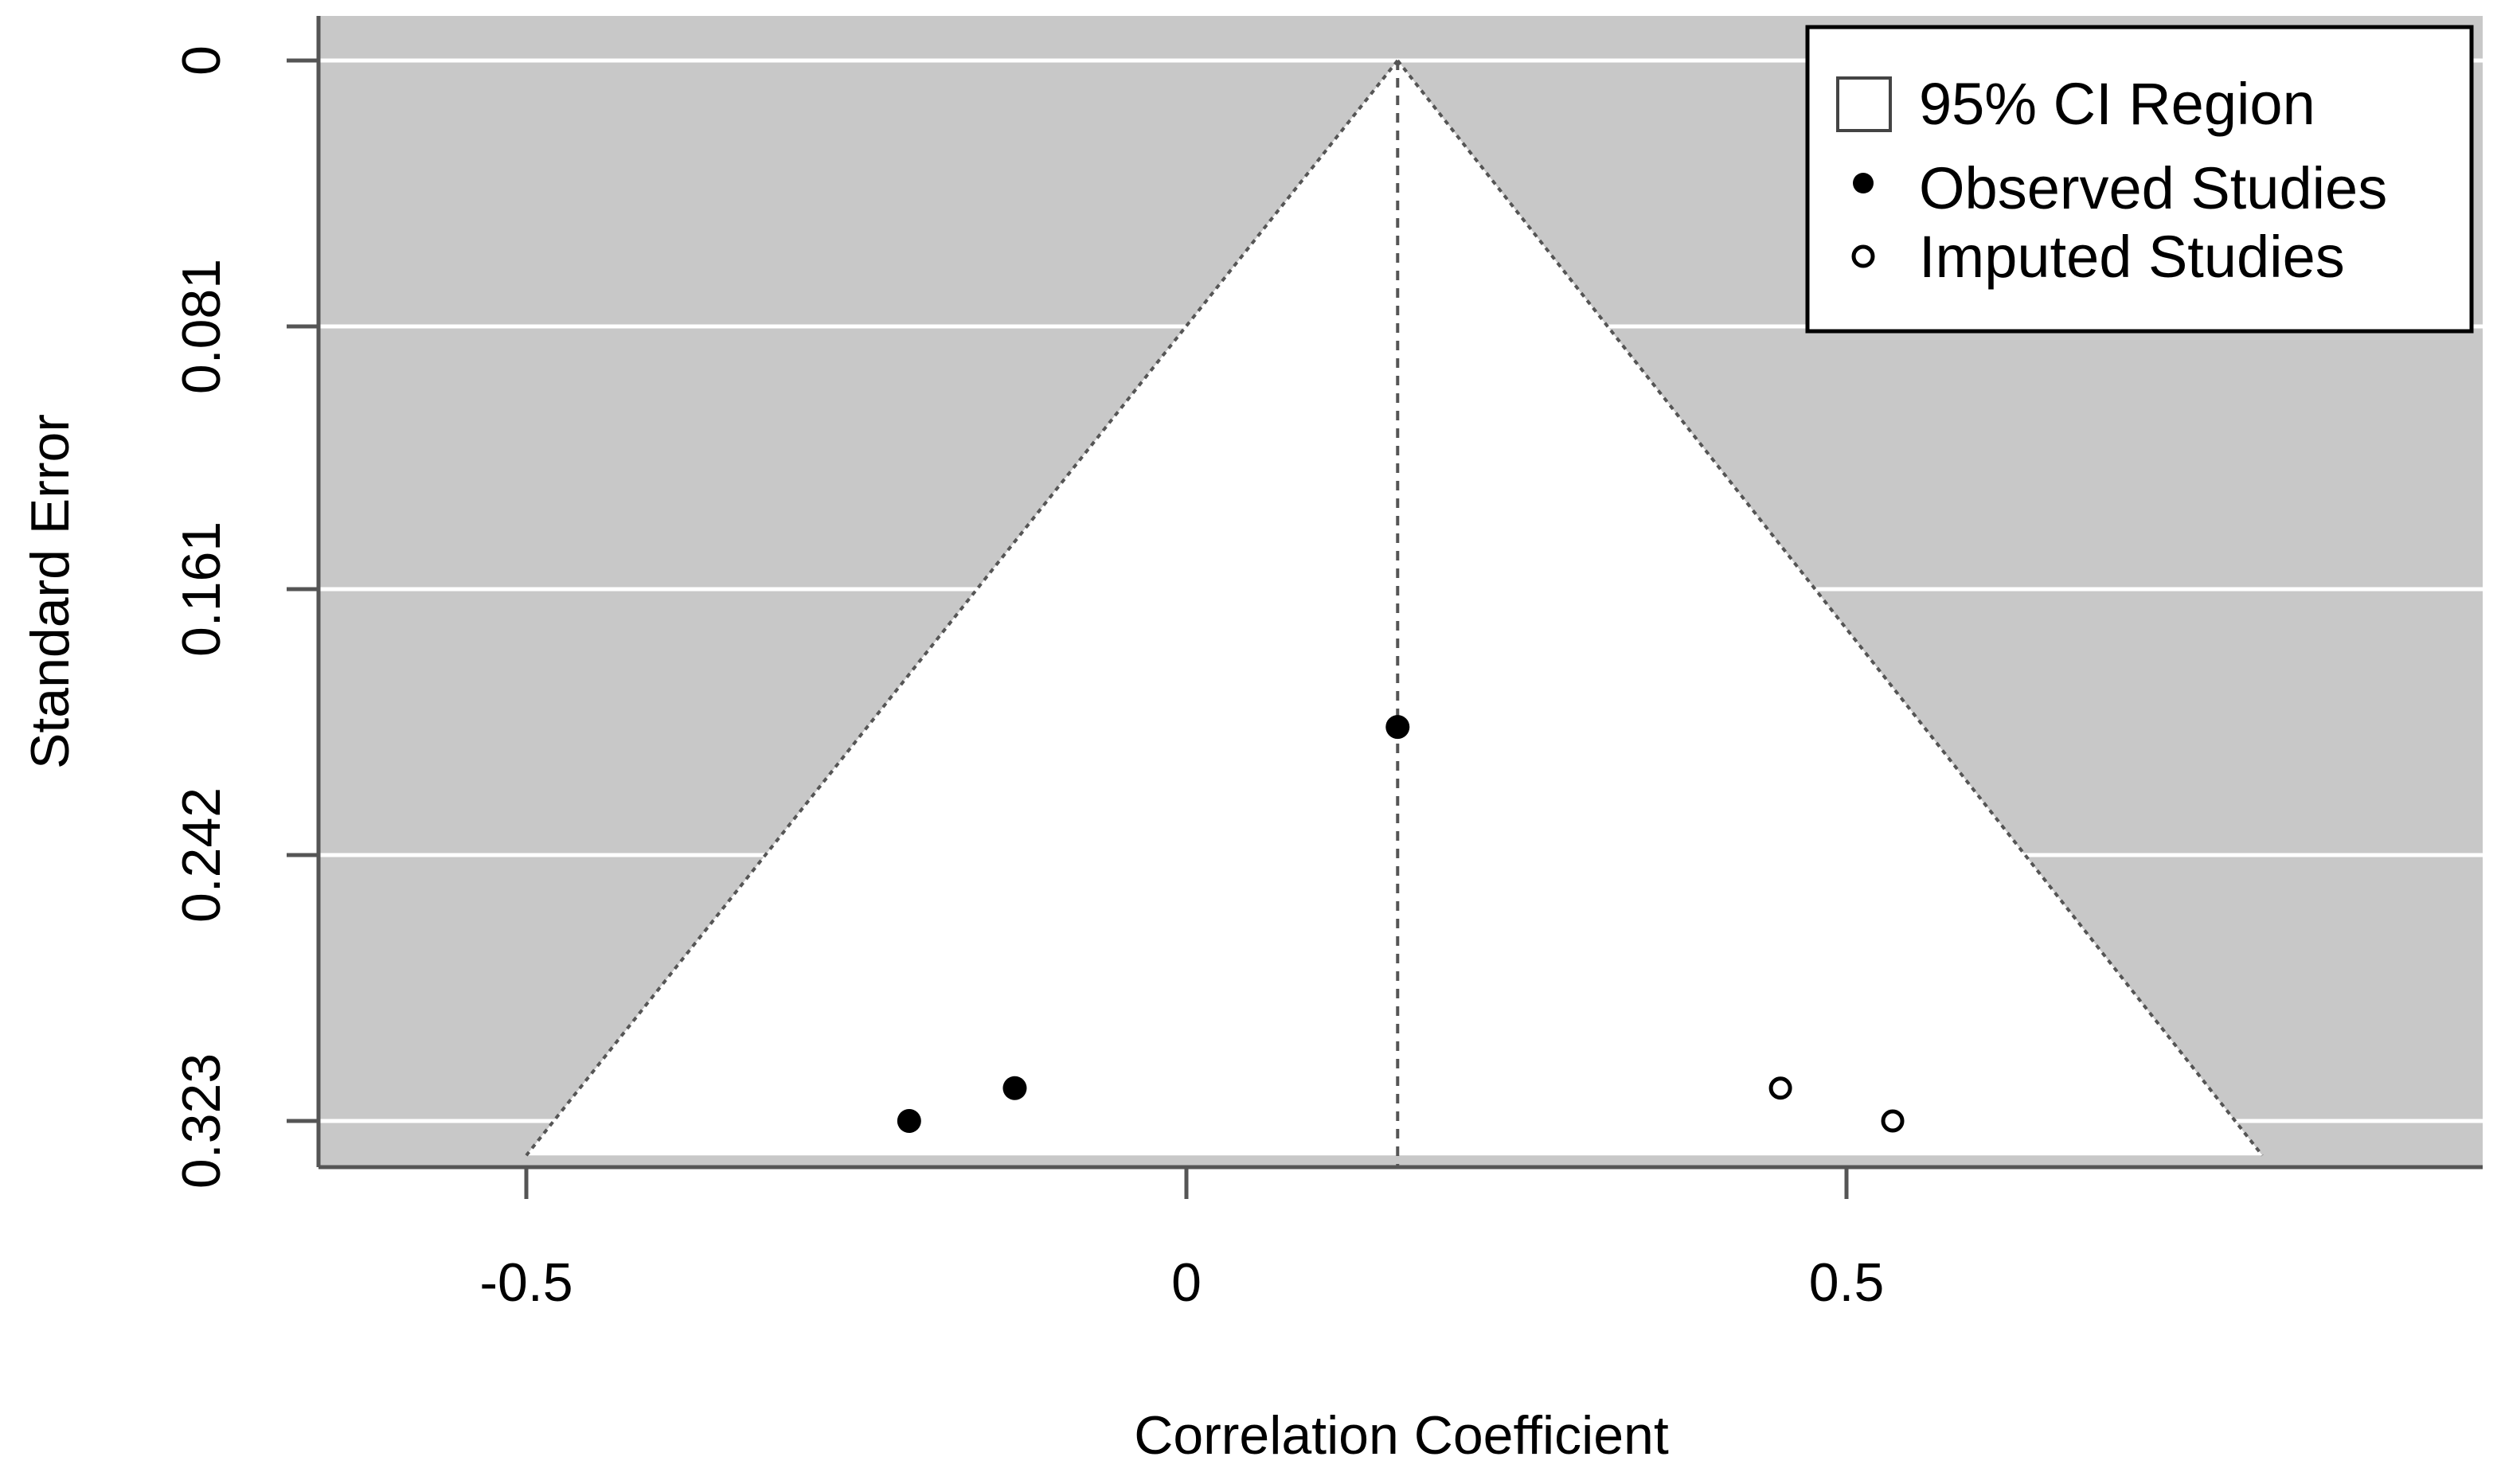  I want to click on x-tick-label: 0.5, so click(1847, 1282).